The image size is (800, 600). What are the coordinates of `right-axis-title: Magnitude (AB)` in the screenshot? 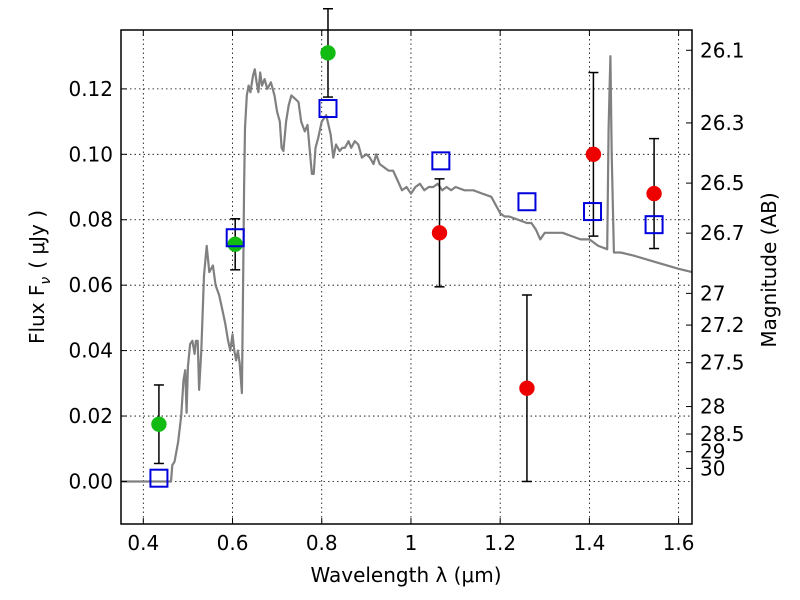 It's located at (769, 269).